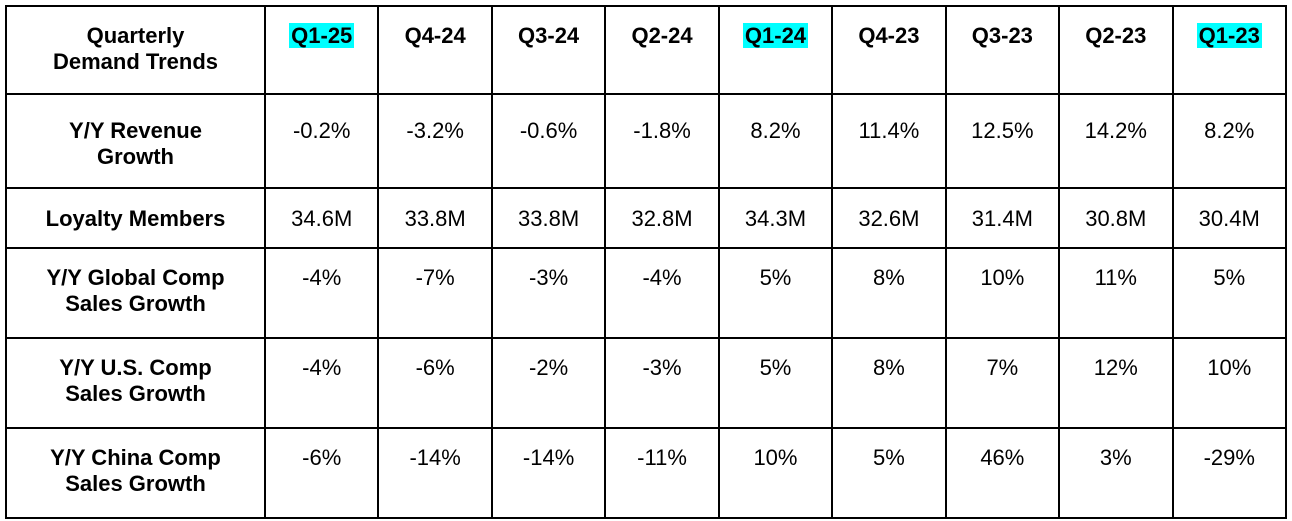 The height and width of the screenshot is (521, 1292). What do you see at coordinates (1116, 218) in the screenshot?
I see `table-cell: 30.8M` at bounding box center [1116, 218].